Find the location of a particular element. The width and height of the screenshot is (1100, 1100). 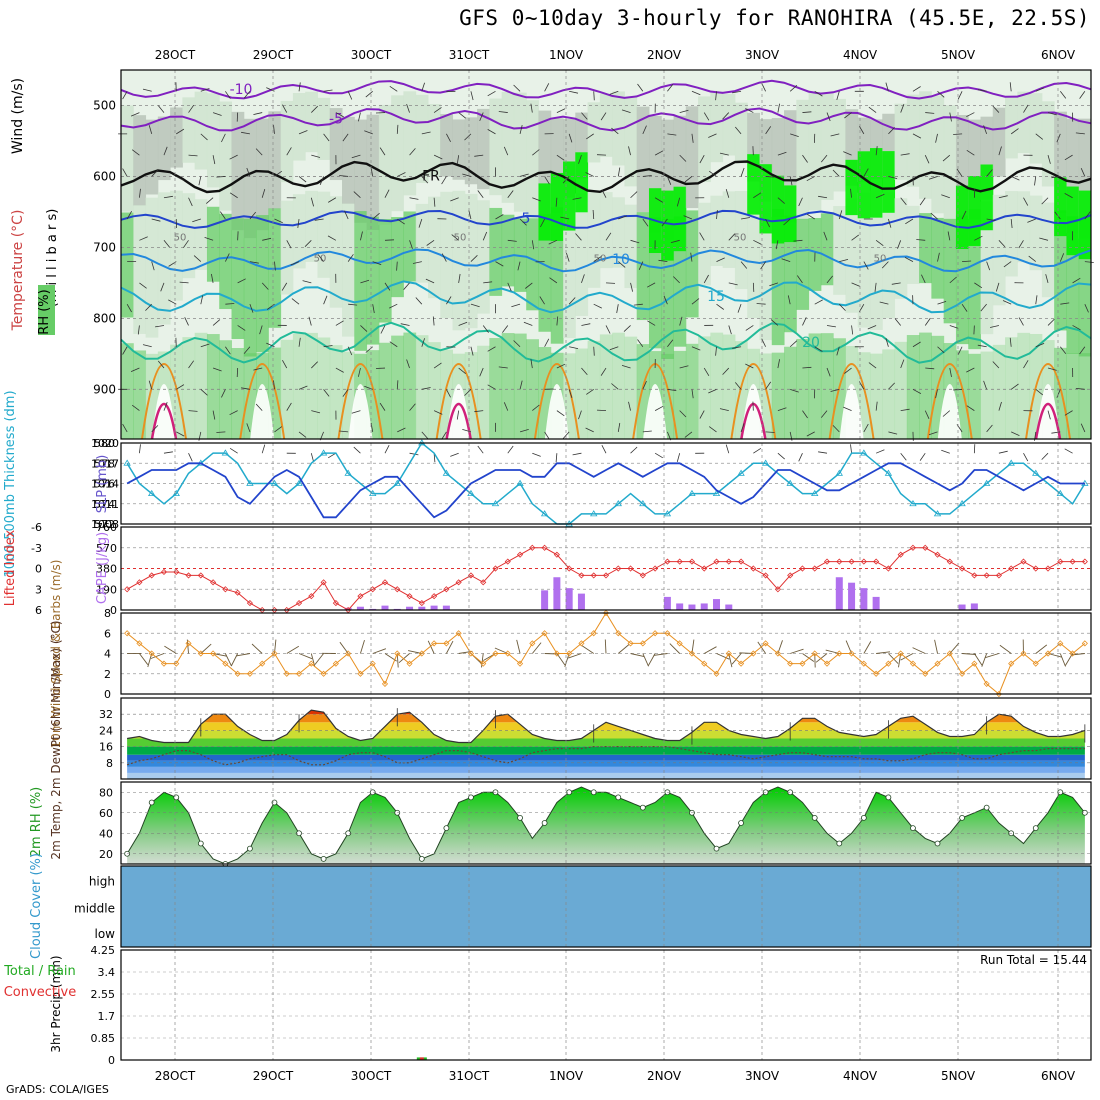

precip-ytick-label: 1.7 is located at coordinates (107, 1016).